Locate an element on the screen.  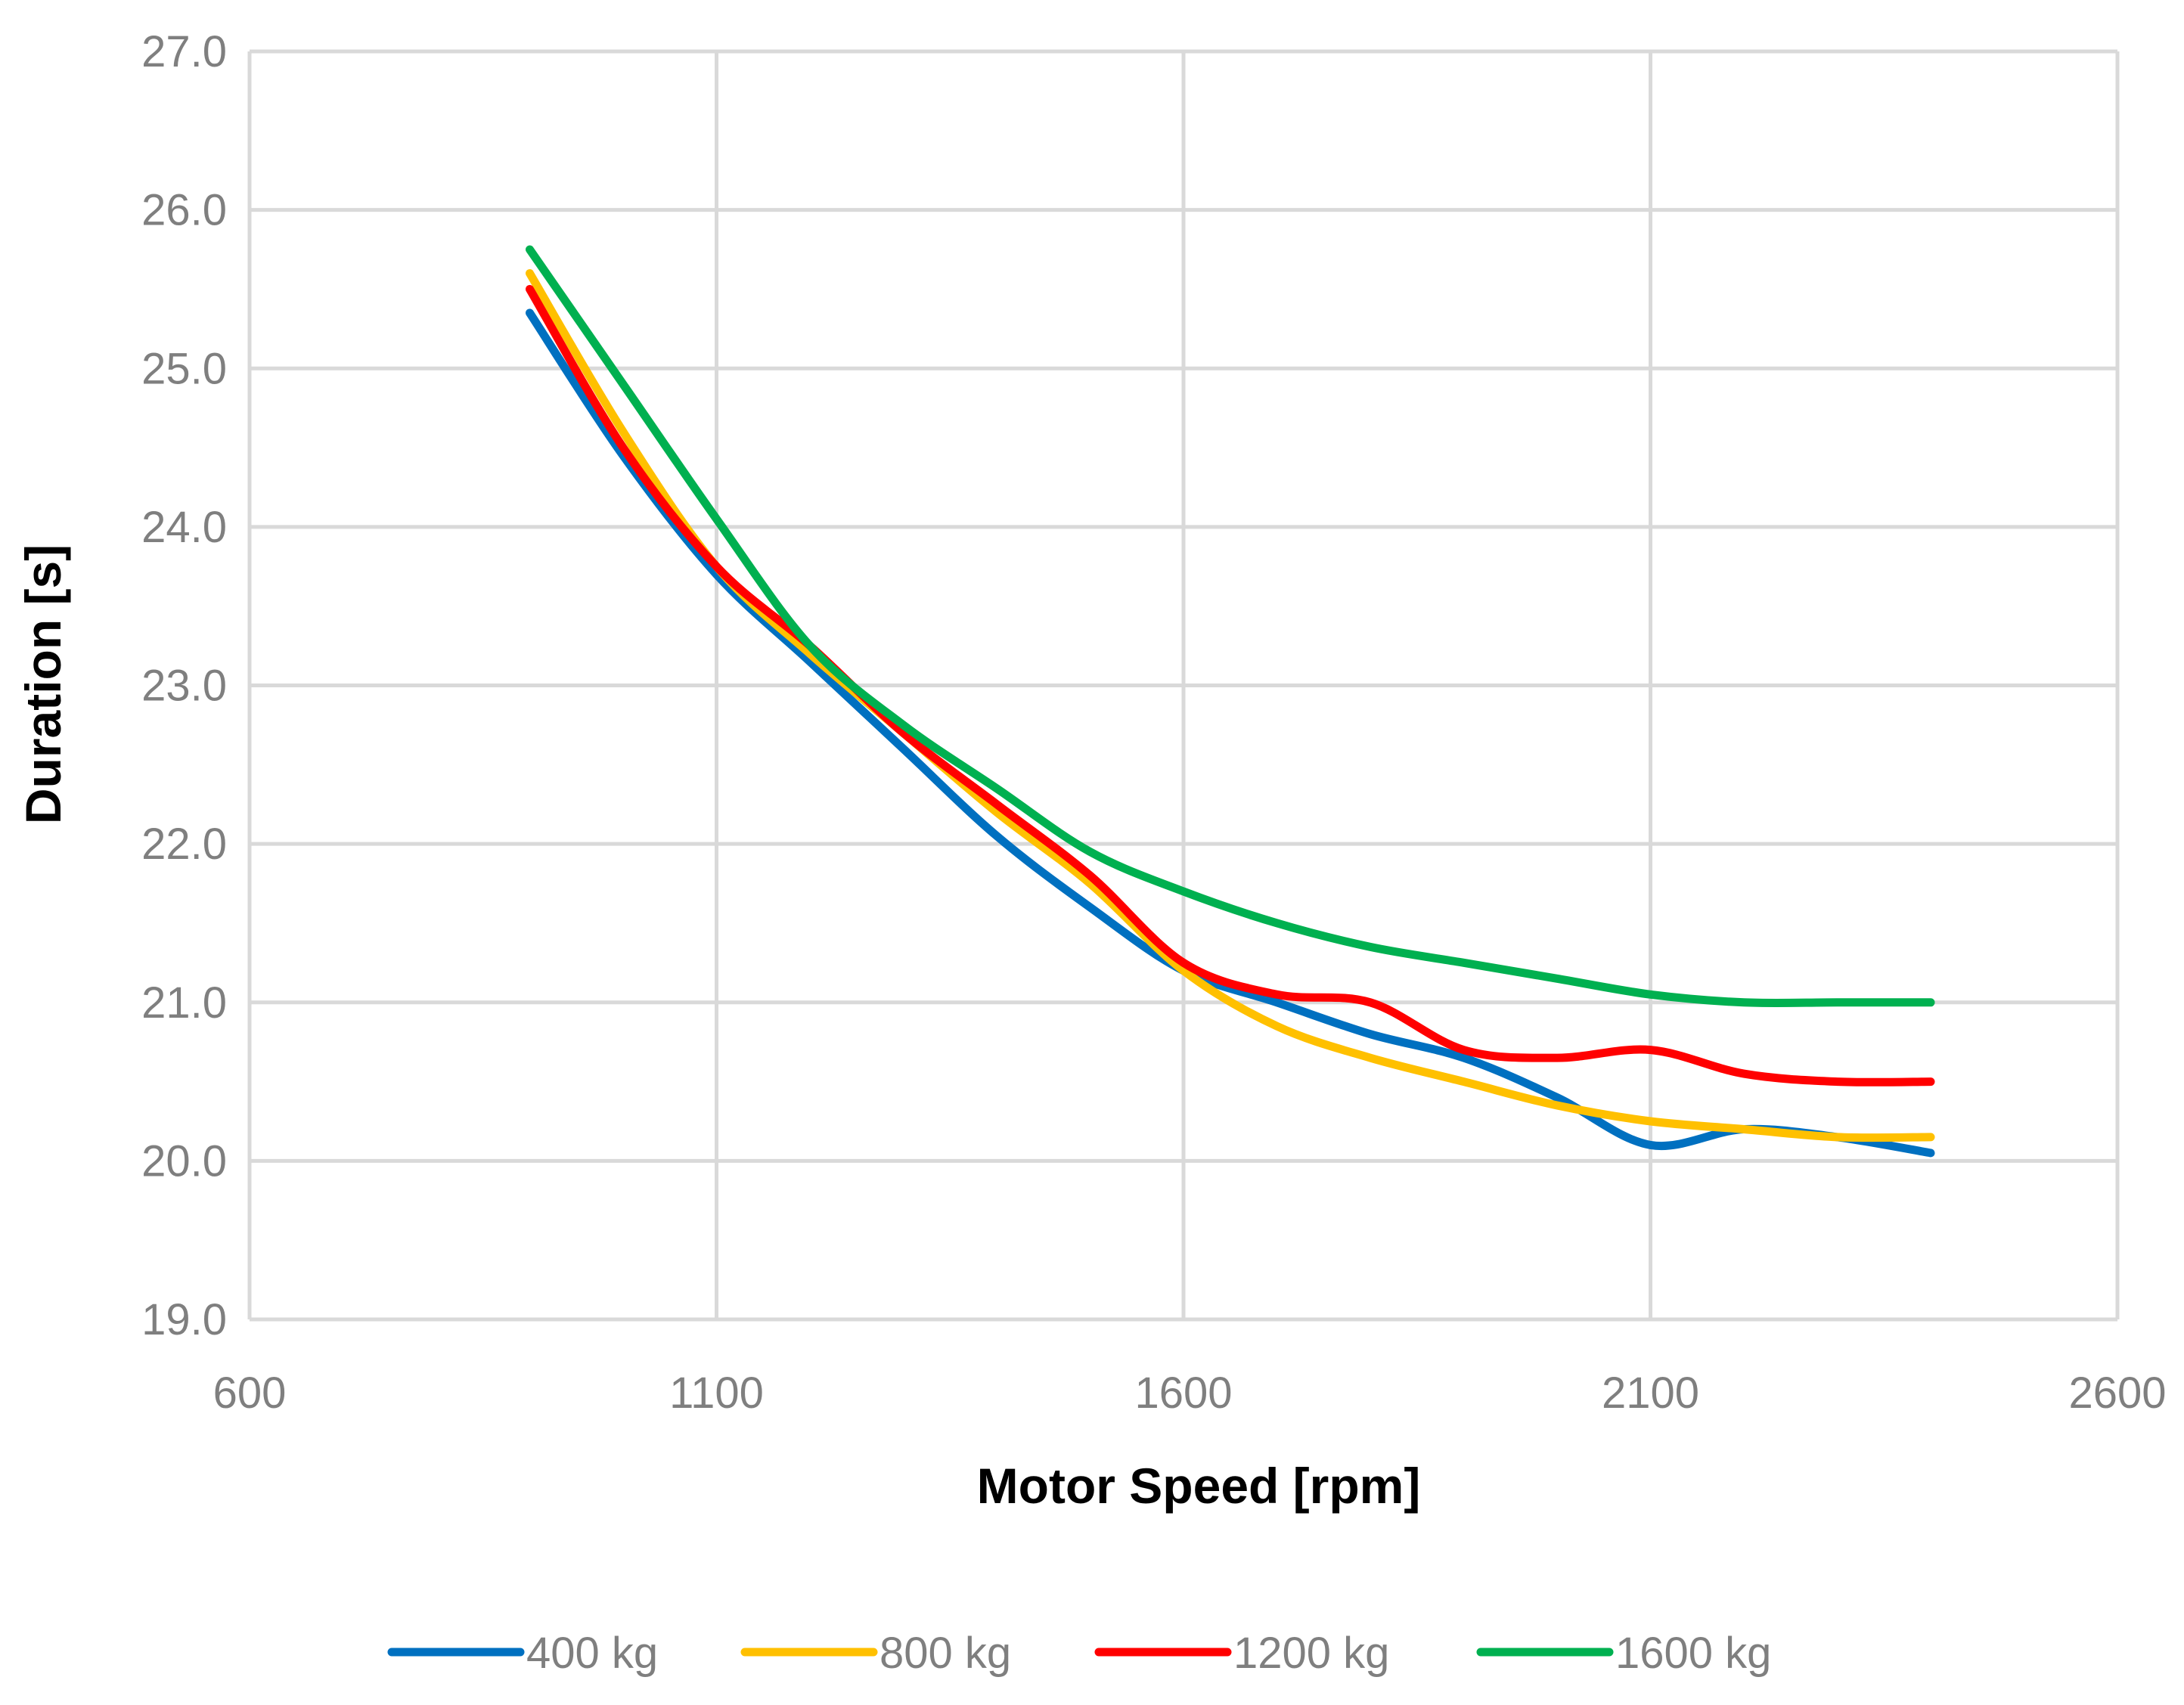
x-tick-label: 2100 is located at coordinates (1650, 1393).